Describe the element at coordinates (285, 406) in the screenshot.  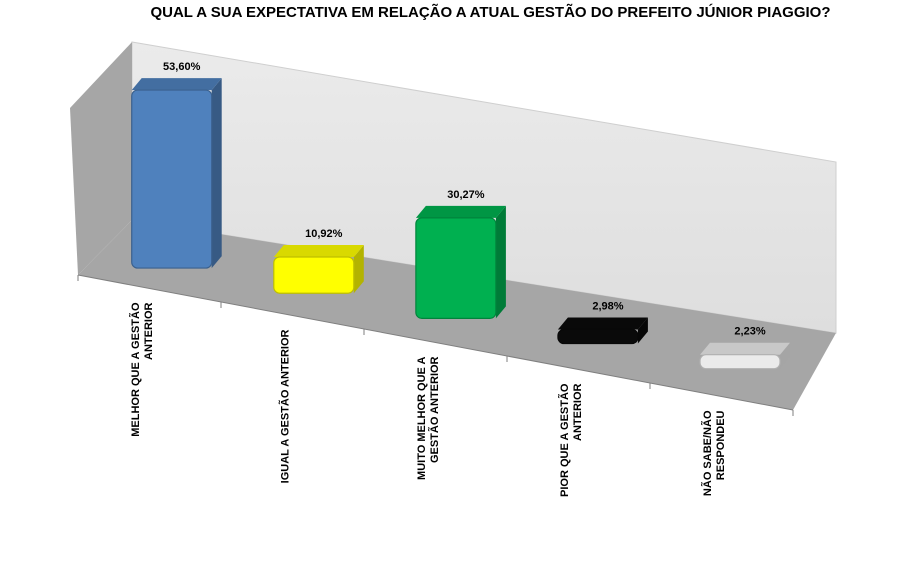
I see `category-label: IGUAL A GESTÃO ANTERIOR` at that location.